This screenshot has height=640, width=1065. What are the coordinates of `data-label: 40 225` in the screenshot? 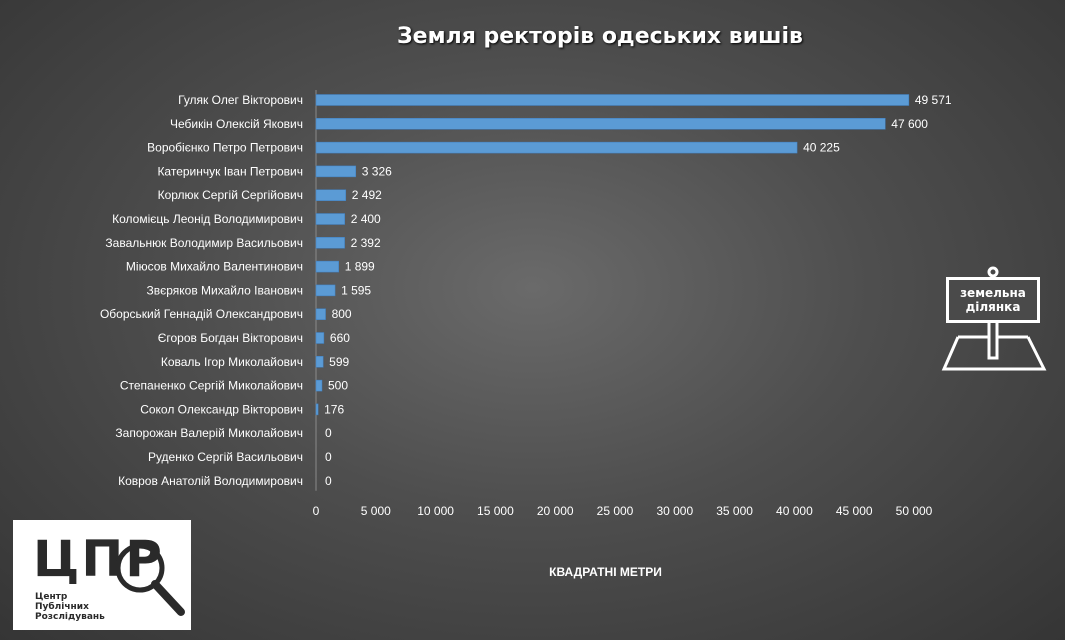 It's located at (821, 148).